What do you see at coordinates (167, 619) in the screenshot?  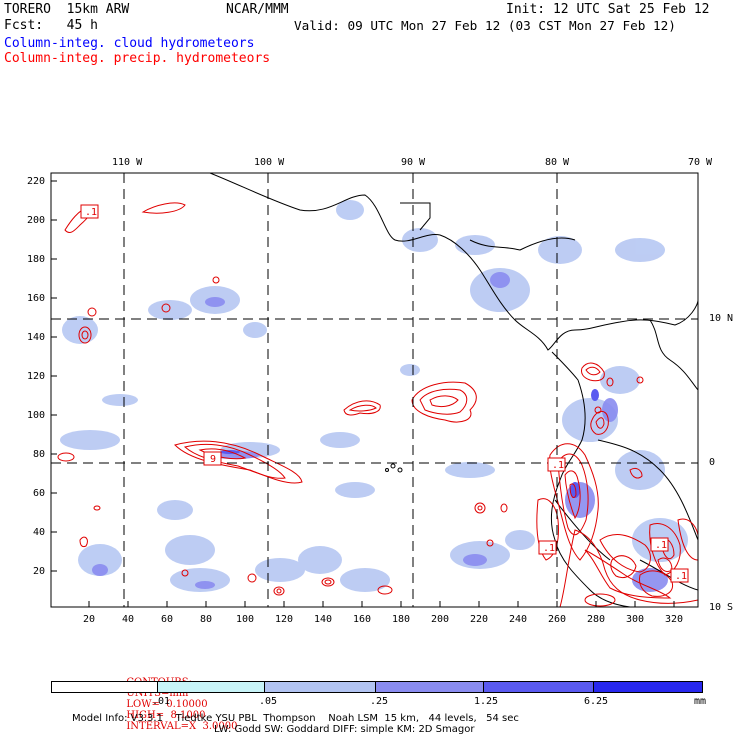 I see `x-tick-label: 60` at bounding box center [167, 619].